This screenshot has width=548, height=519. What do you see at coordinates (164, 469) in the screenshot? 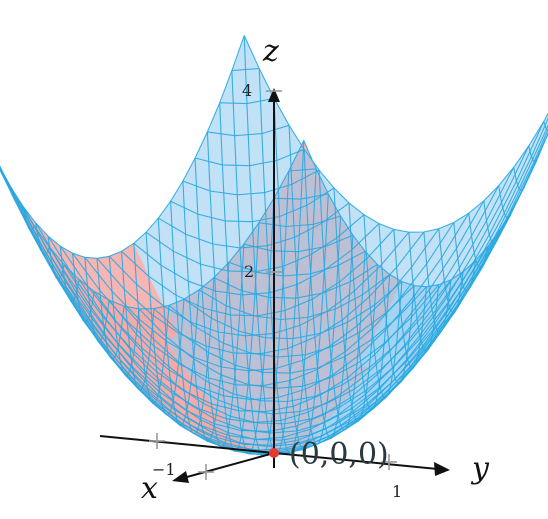
I see `x-tick-label-neg1: −1` at bounding box center [164, 469].